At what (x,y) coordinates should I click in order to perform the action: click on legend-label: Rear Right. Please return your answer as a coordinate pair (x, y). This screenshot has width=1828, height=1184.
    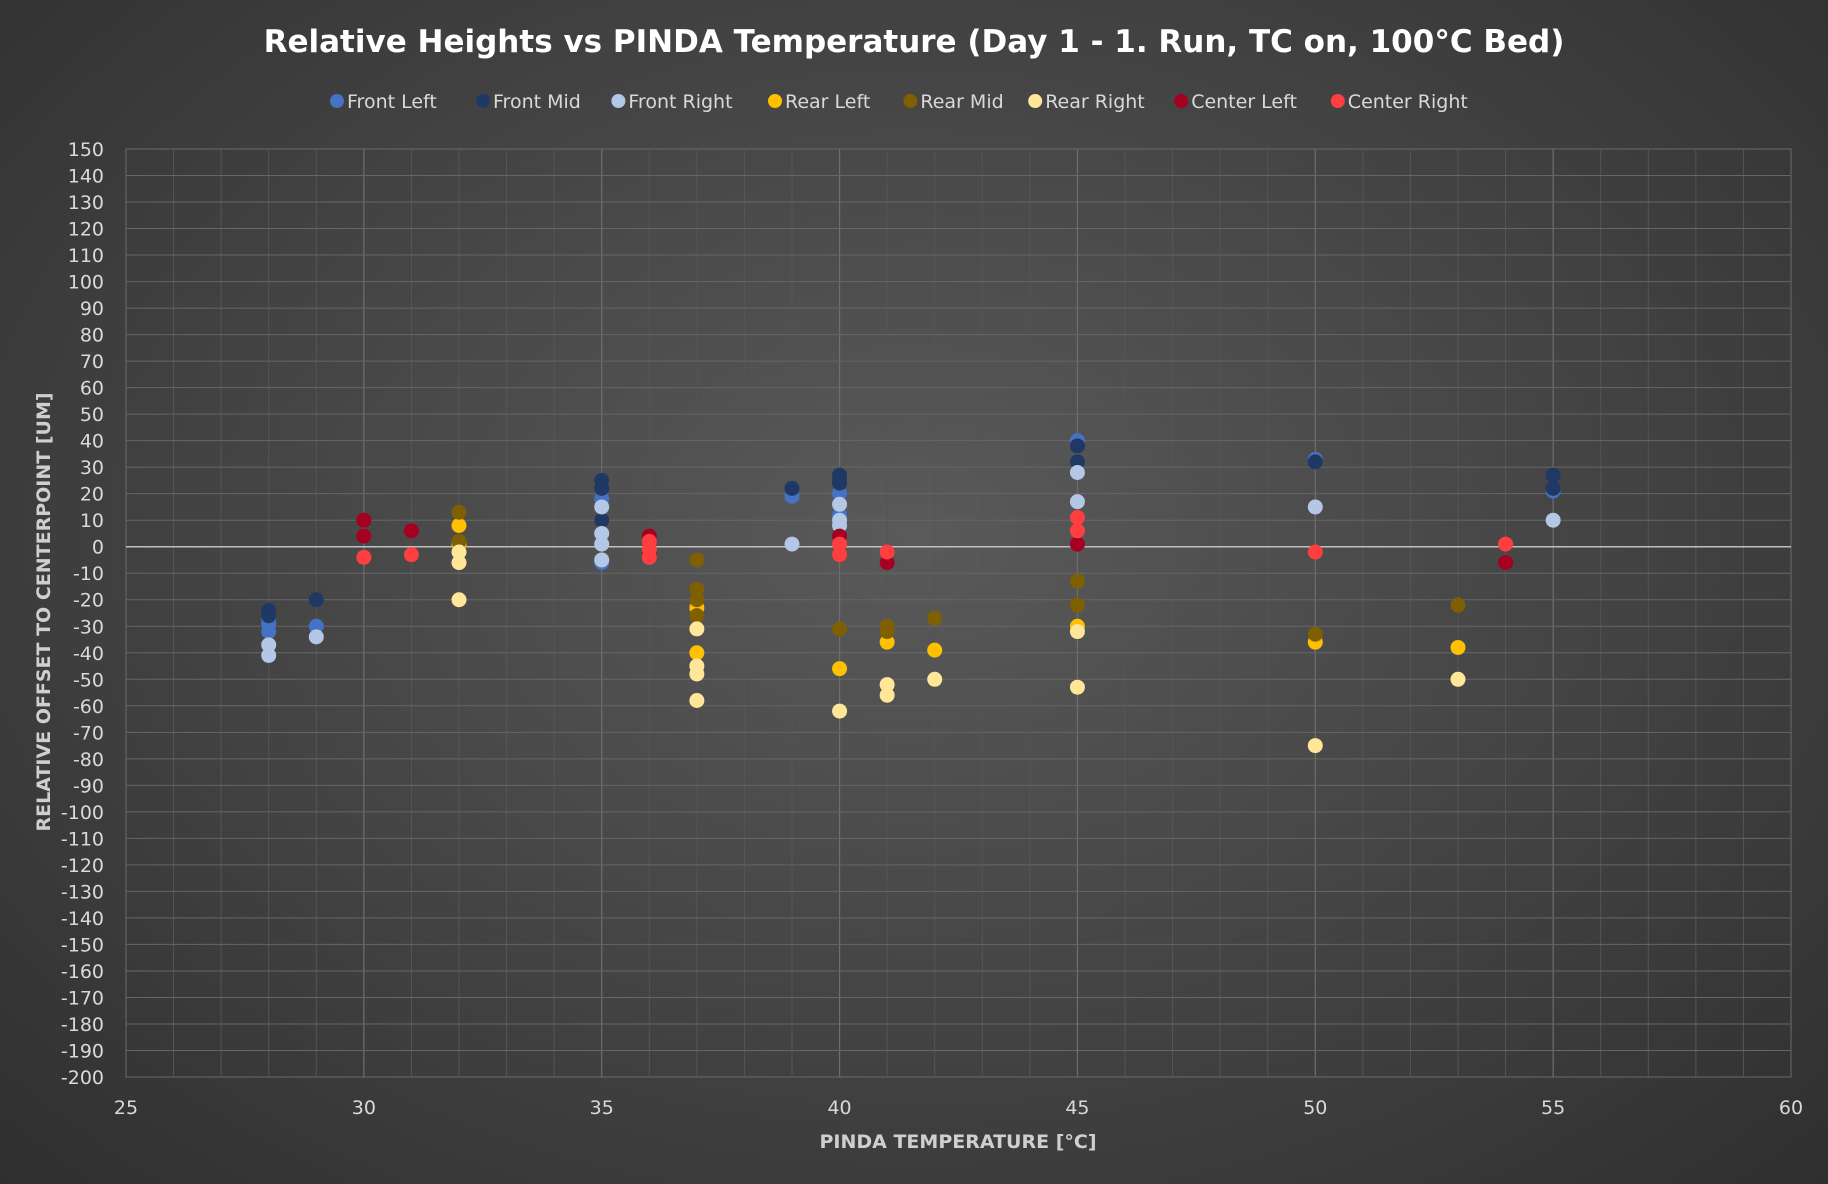
    Looking at the image, I should click on (1095, 102).